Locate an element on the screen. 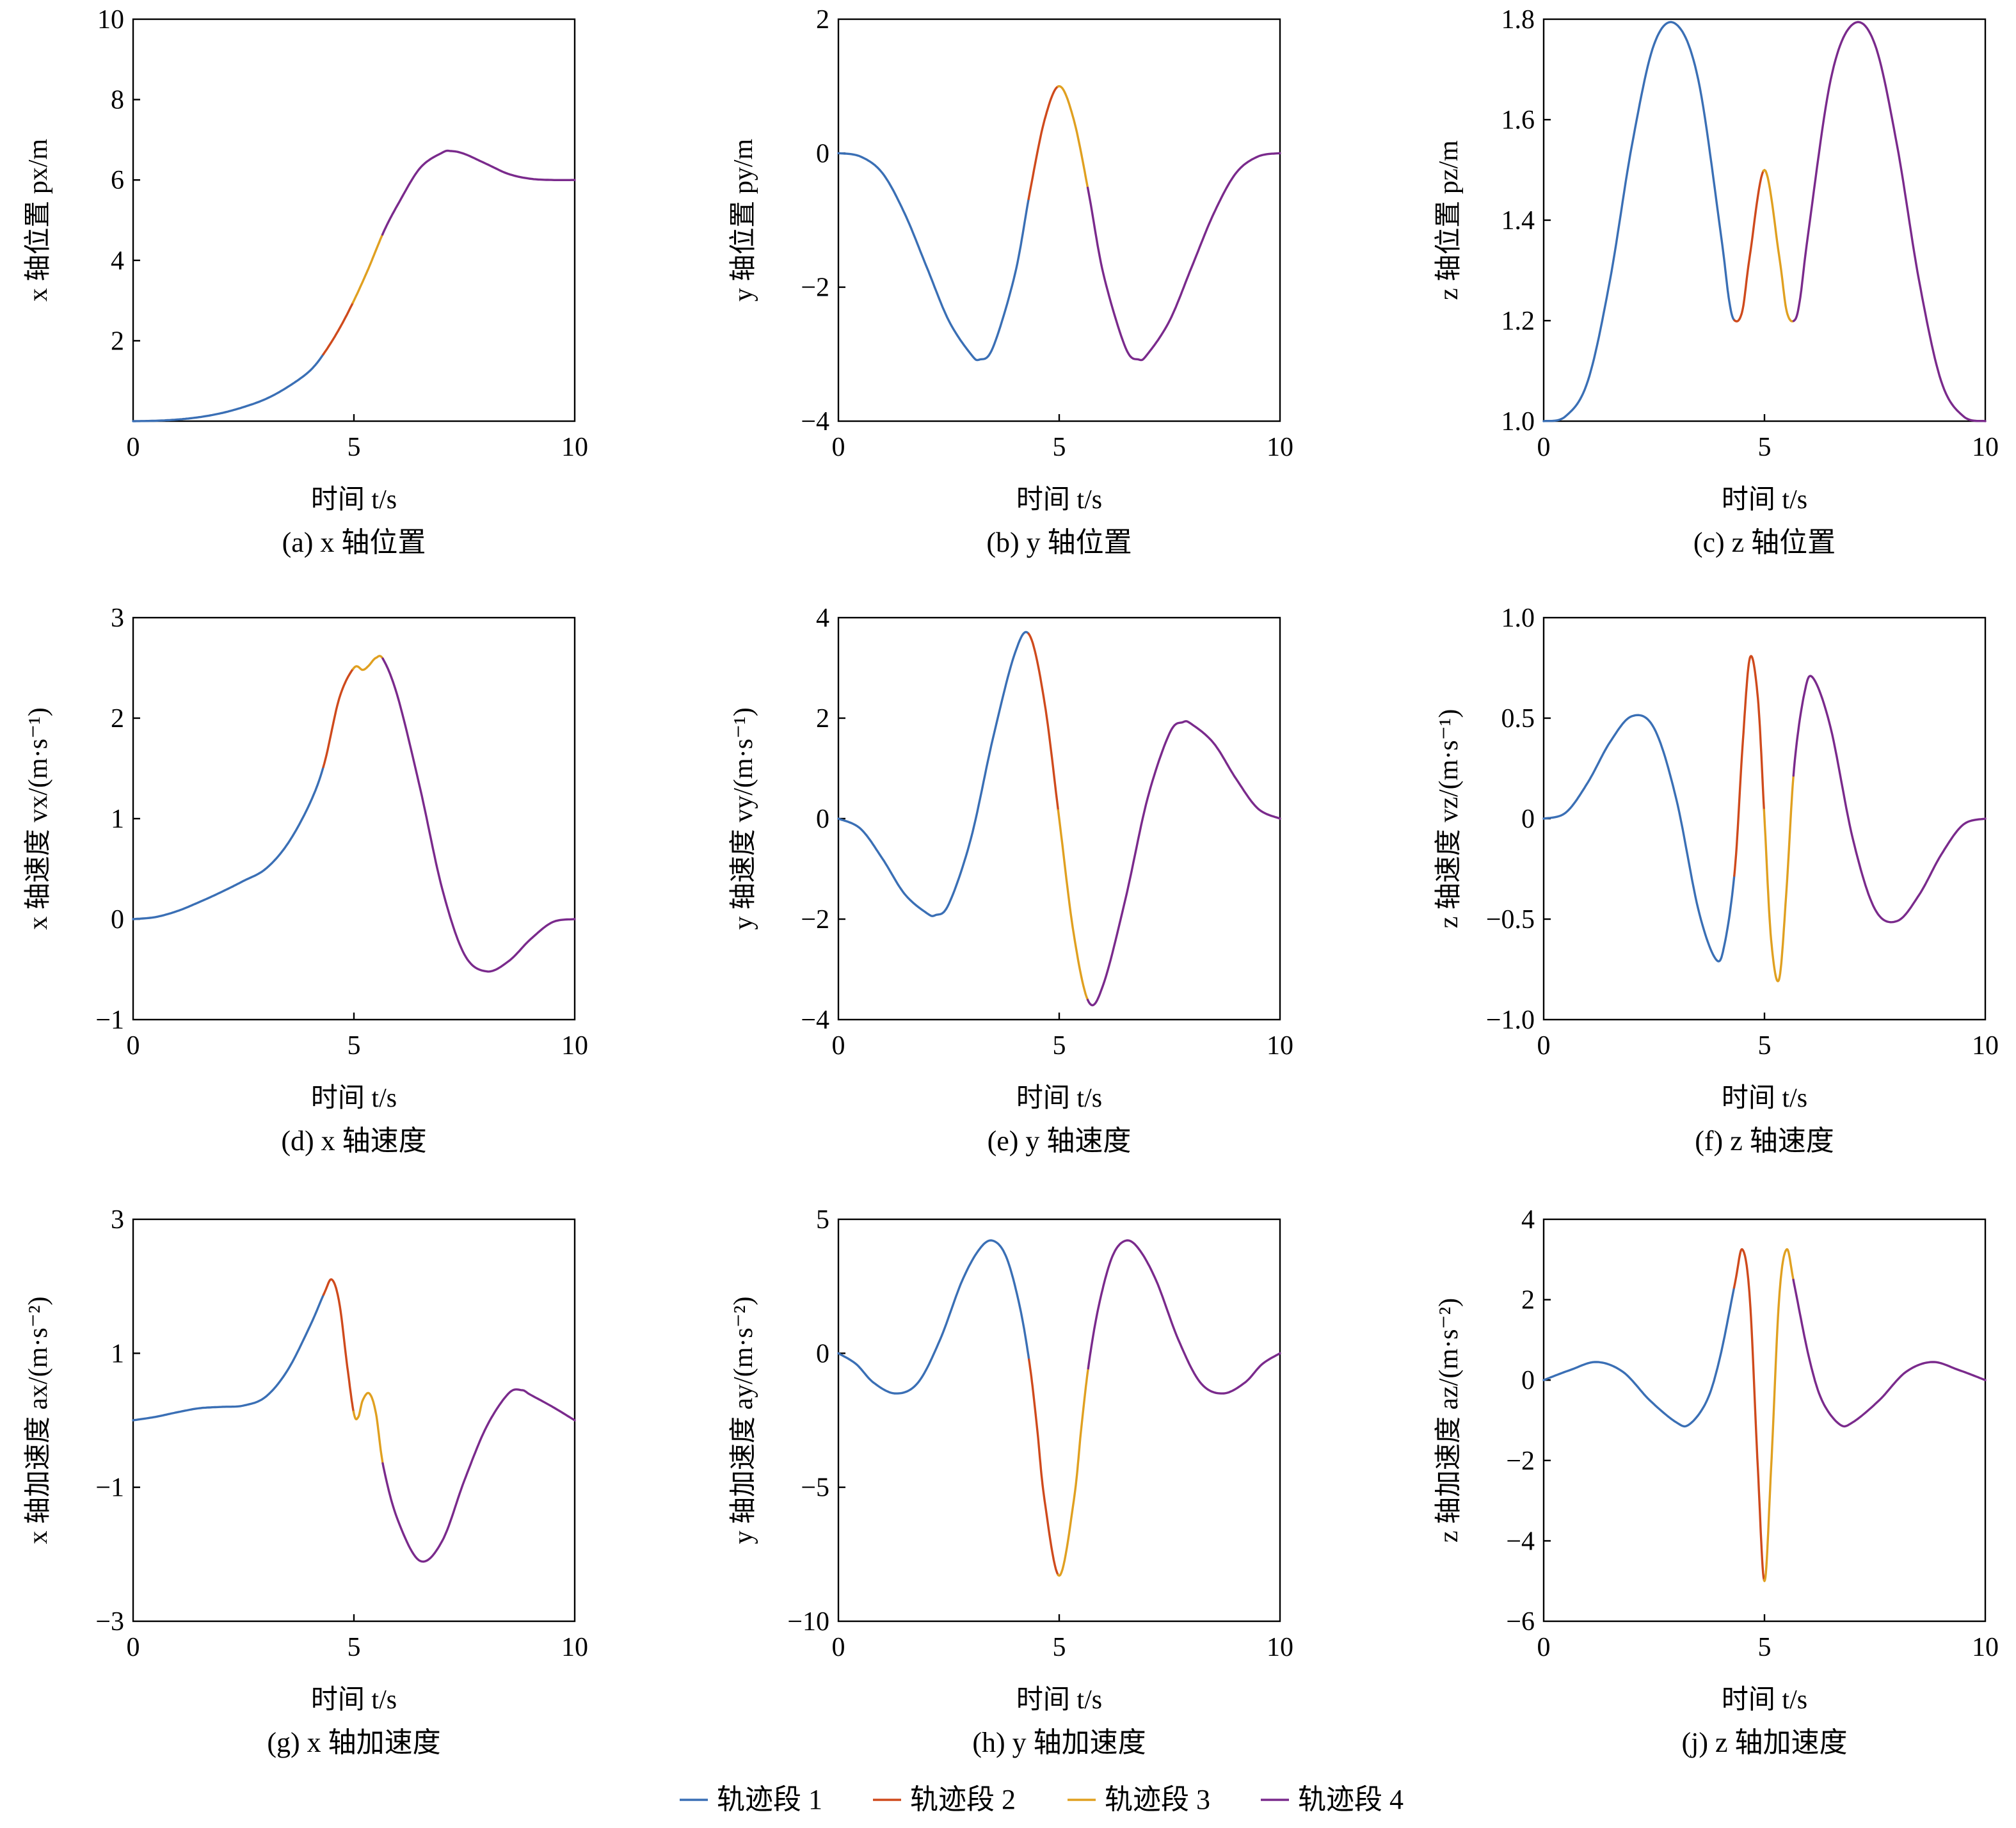  panel-caption: (h) y 轴加速度 is located at coordinates (1059, 1742).